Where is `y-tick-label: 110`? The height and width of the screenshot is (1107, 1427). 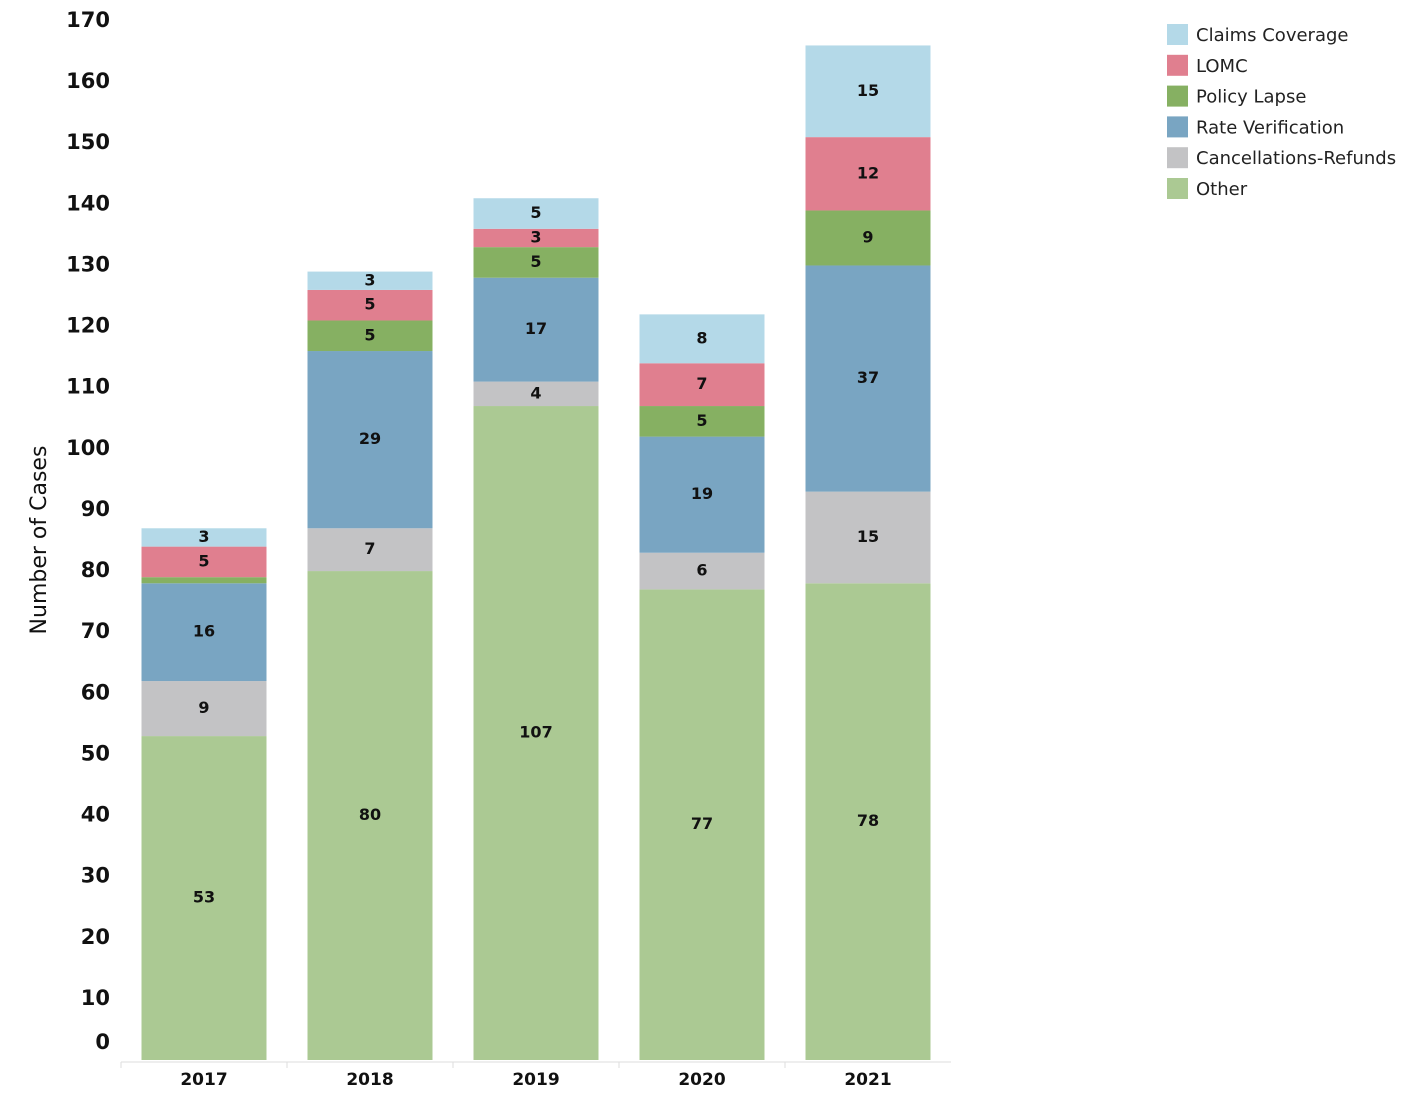
y-tick-label: 110 is located at coordinates (88, 387).